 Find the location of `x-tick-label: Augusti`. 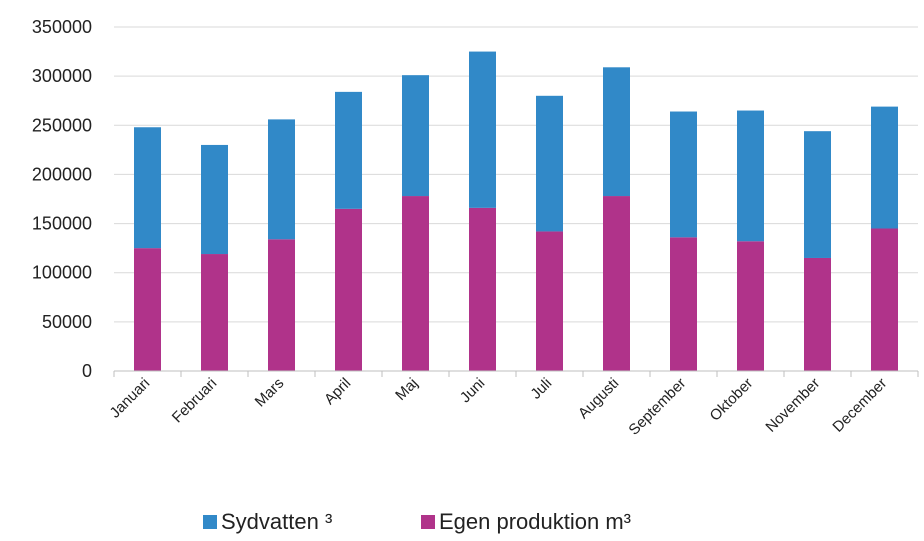

x-tick-label: Augusti is located at coordinates (598, 398).